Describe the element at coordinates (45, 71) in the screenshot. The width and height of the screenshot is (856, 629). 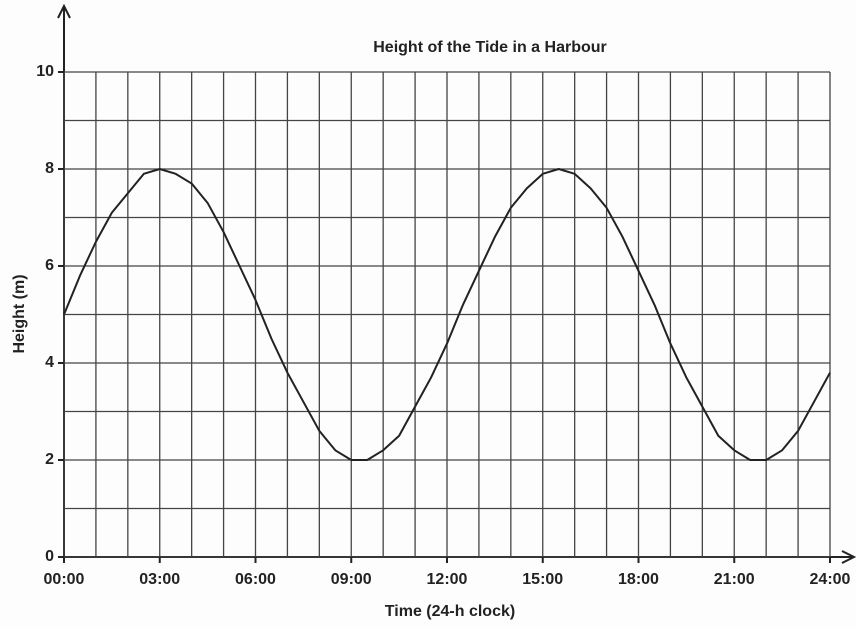
I see `y-tick-label: 10` at that location.